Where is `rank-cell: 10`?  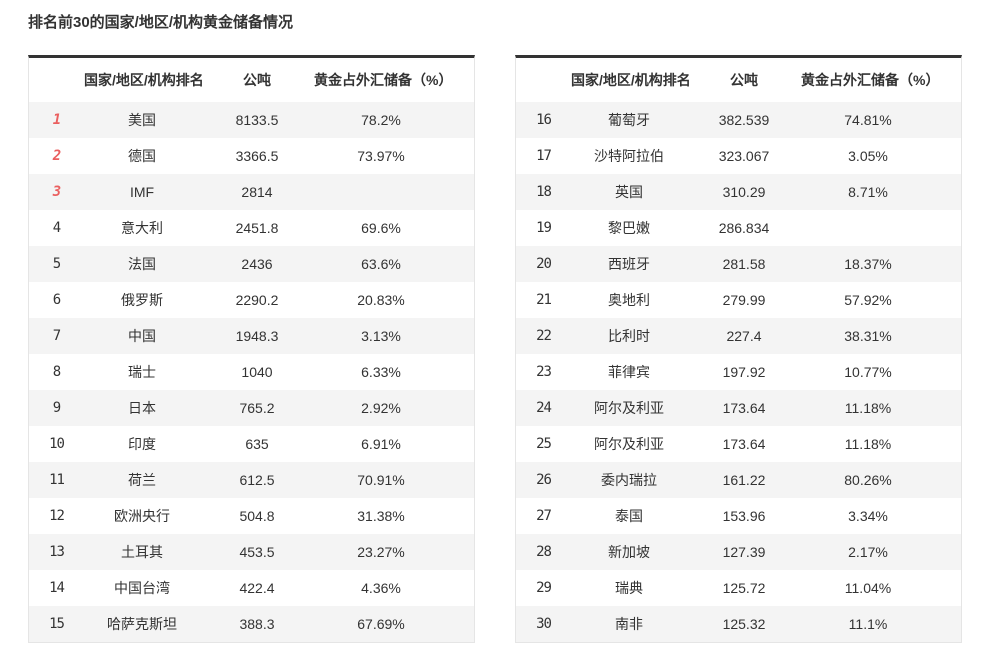 rank-cell: 10 is located at coordinates (57, 444).